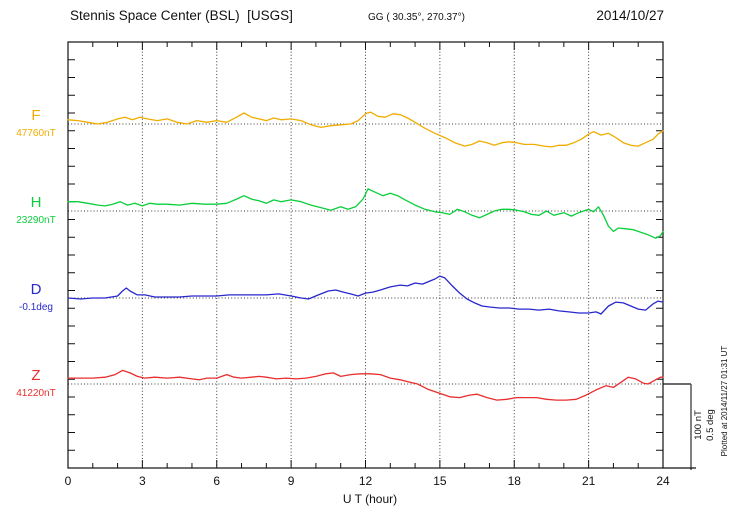 This screenshot has width=730, height=520. What do you see at coordinates (514, 481) in the screenshot?
I see `x-tick-label-18: 18` at bounding box center [514, 481].